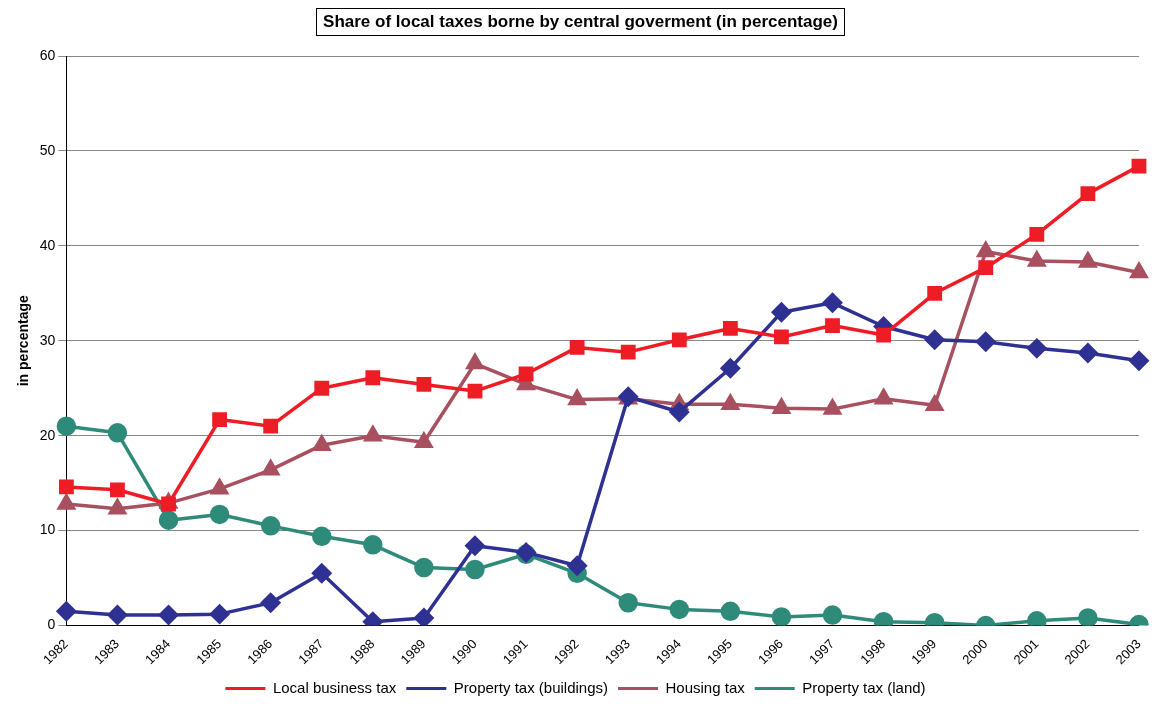 This screenshot has height=726, width=1161. I want to click on y-tick-label: 40, so click(47, 244).